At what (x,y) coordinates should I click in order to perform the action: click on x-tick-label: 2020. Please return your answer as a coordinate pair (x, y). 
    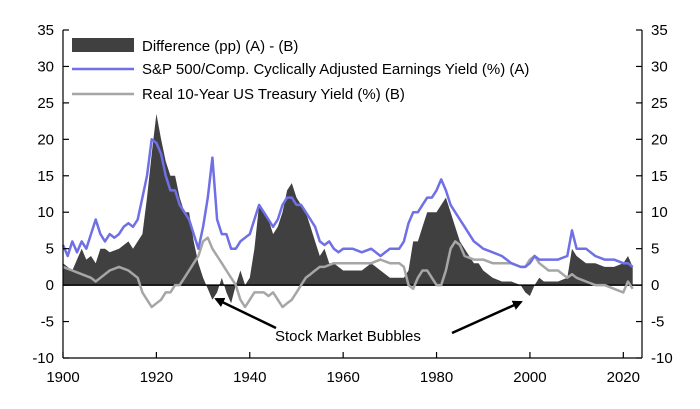
    Looking at the image, I should click on (623, 377).